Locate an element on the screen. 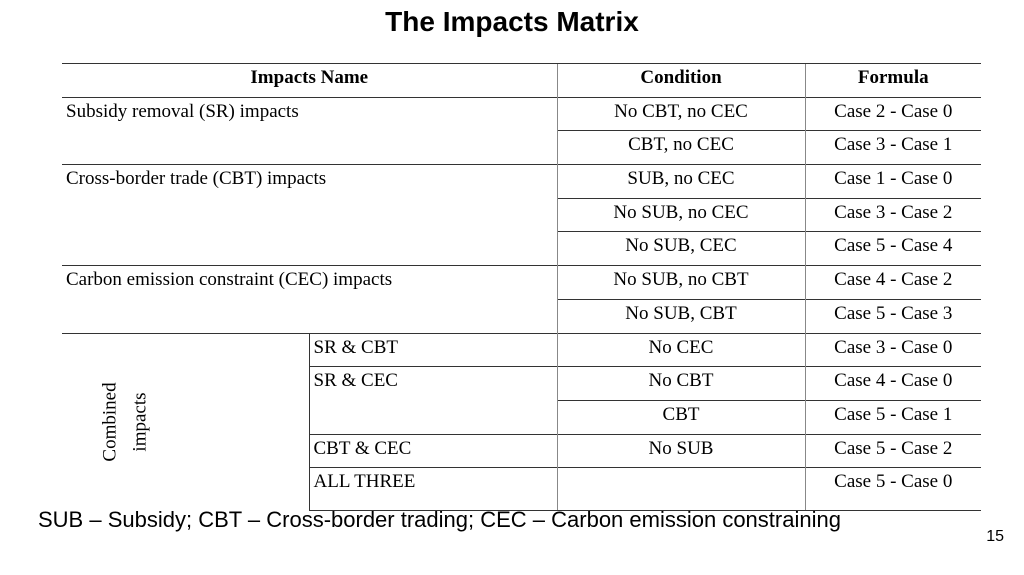 The image size is (1024, 575). formula-cell: Case 5 - Case 0 is located at coordinates (892, 489).